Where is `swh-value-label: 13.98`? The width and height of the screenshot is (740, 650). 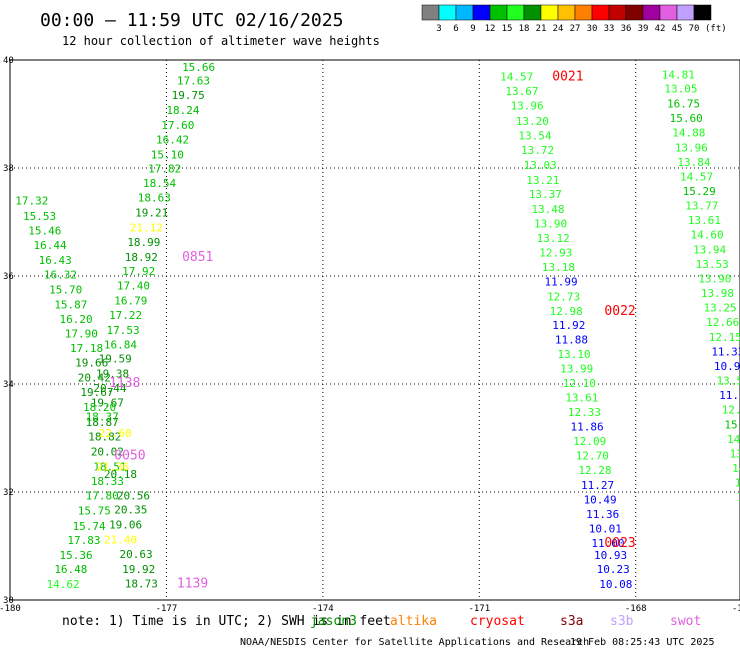 swh-value-label: 13.98 is located at coordinates (717, 293).